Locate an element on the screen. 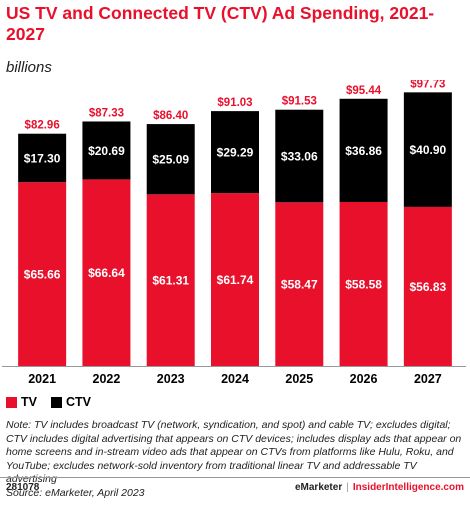 This screenshot has width=470, height=524. data-label-tv-2024: $61.74 is located at coordinates (235, 280).